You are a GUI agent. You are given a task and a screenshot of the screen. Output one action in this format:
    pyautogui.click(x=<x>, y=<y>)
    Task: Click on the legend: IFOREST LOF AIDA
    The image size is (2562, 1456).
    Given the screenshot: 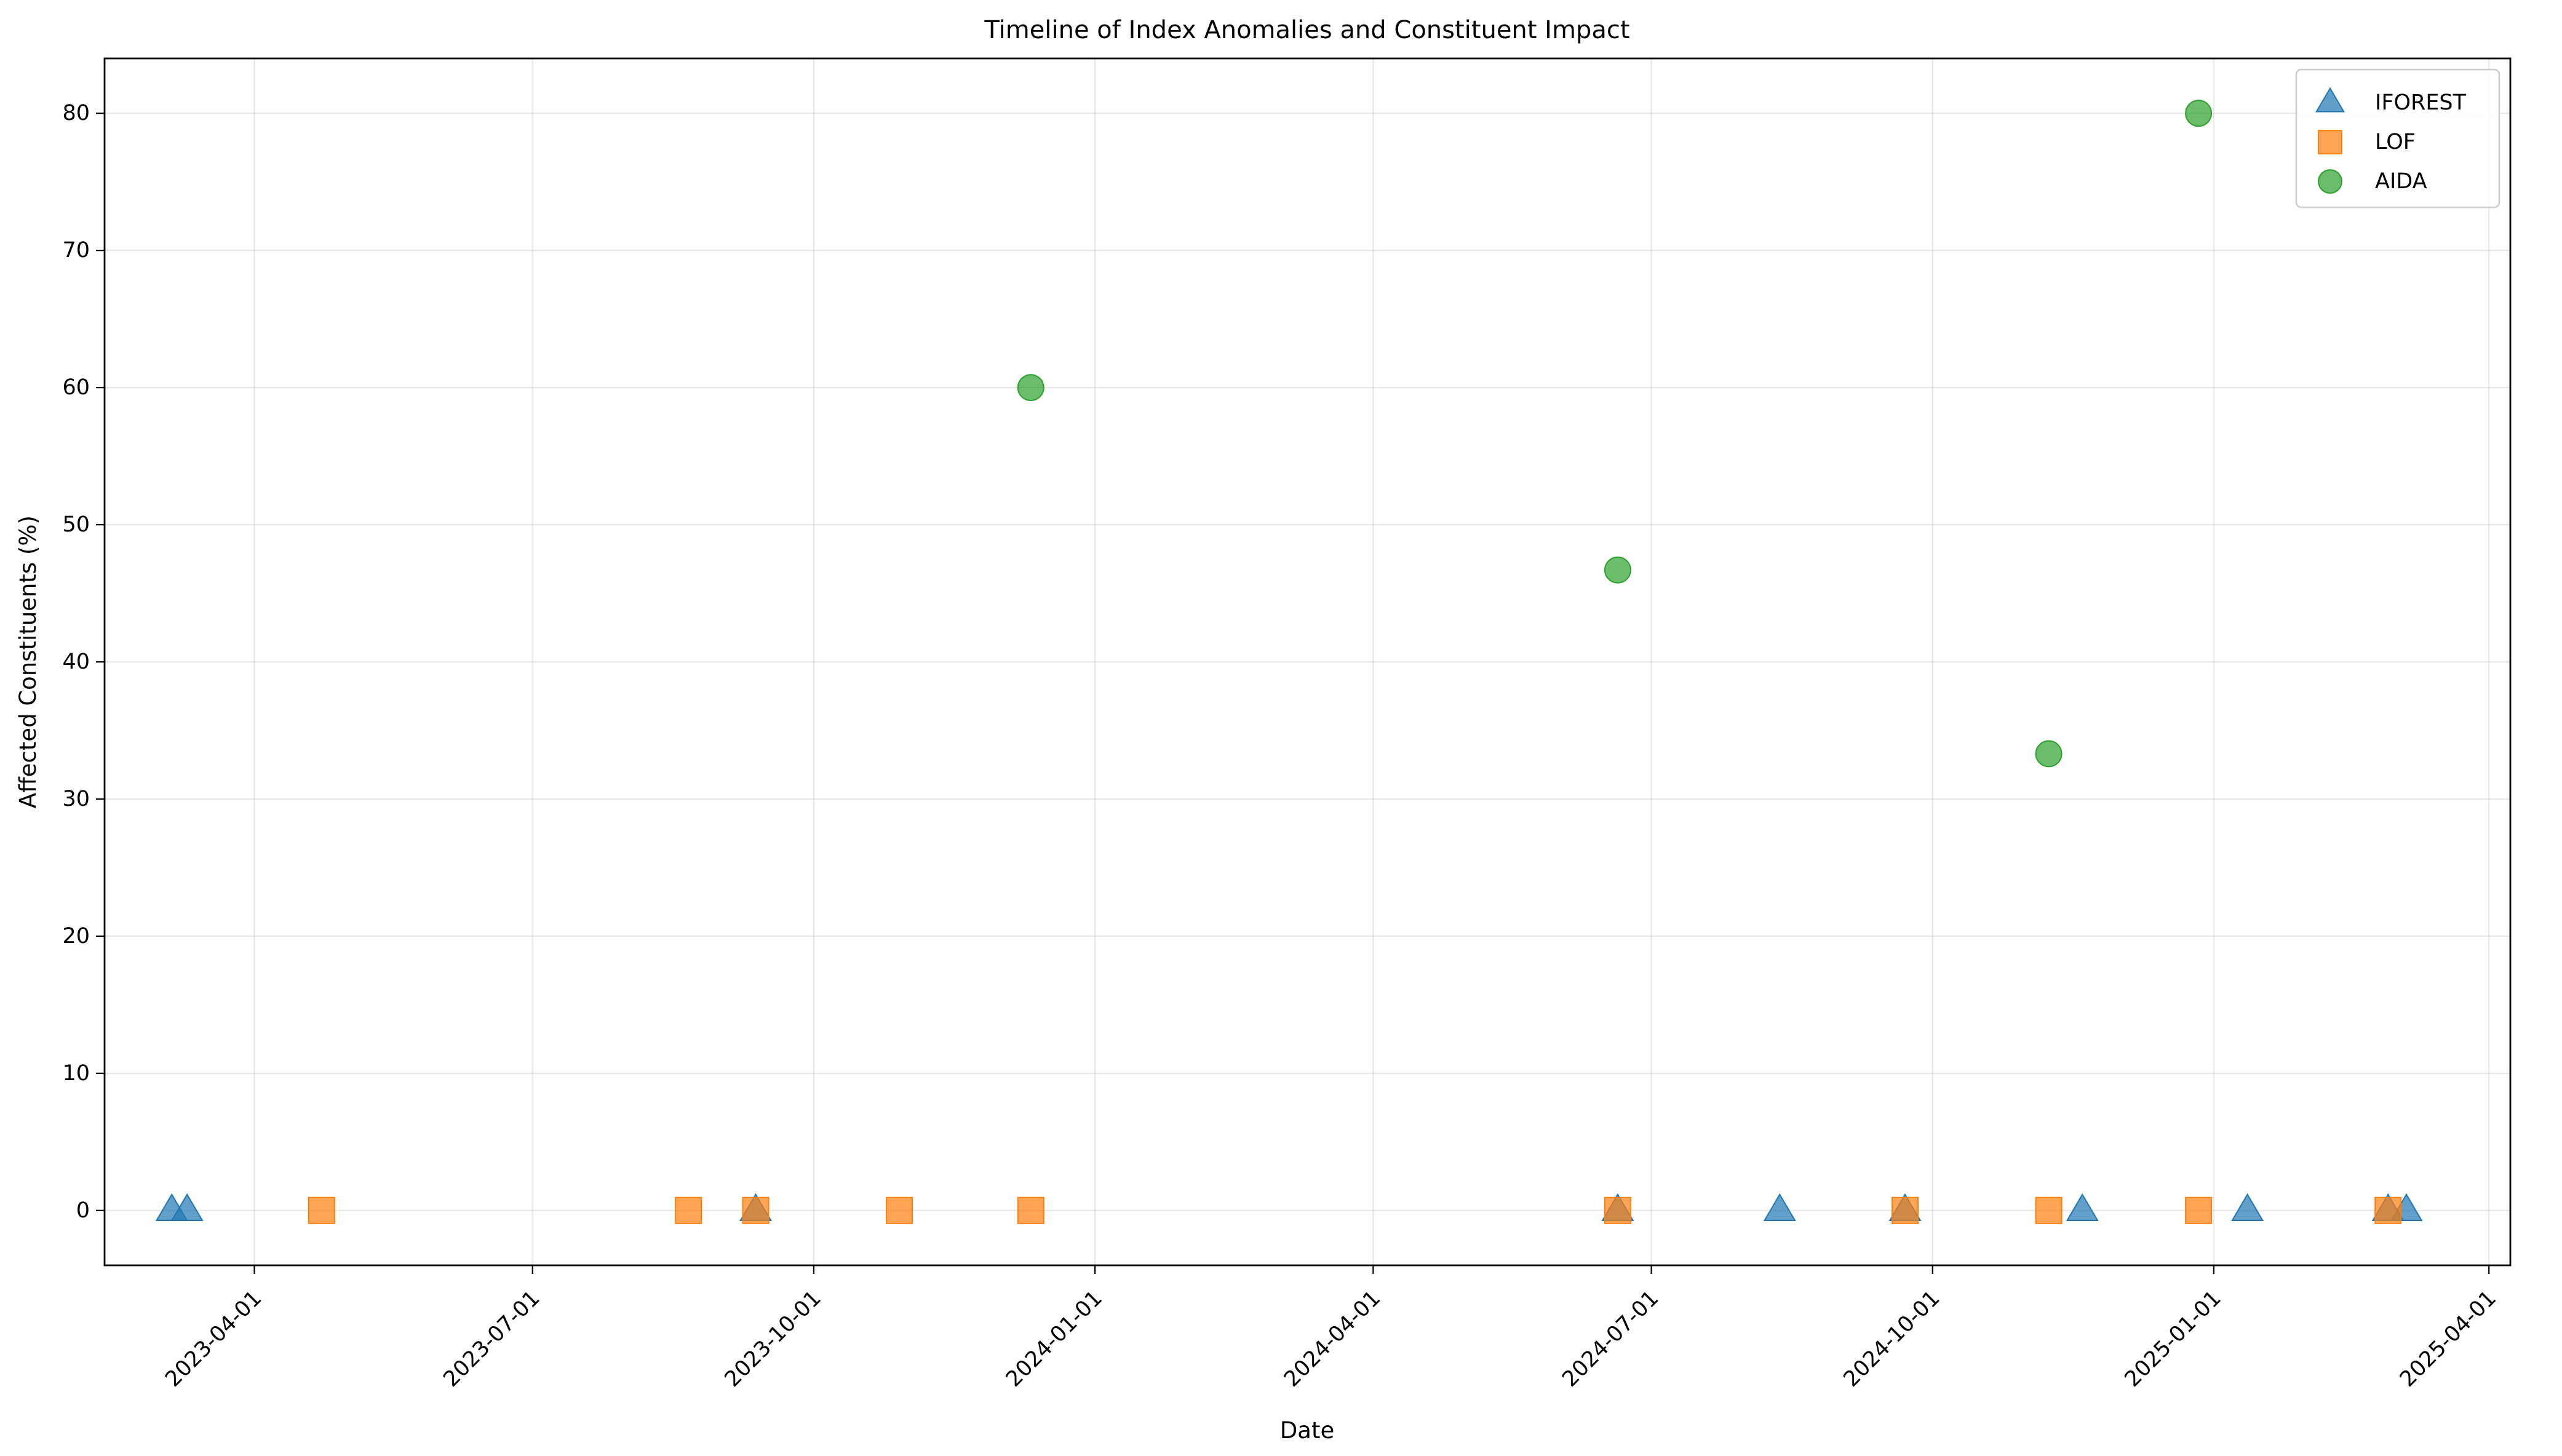 What is the action you would take?
    pyautogui.click(x=2397, y=139)
    